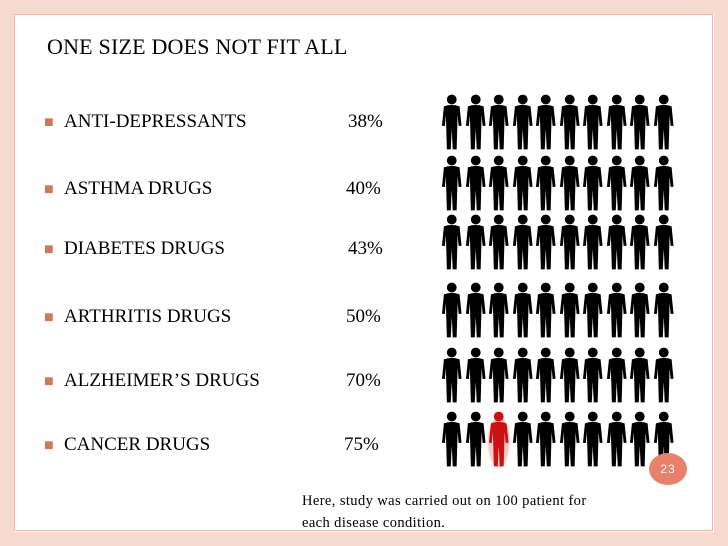 The image size is (728, 546). I want to click on row-arthritis-drugs: ■ ARTHRITIS DRUGS, so click(137, 317).